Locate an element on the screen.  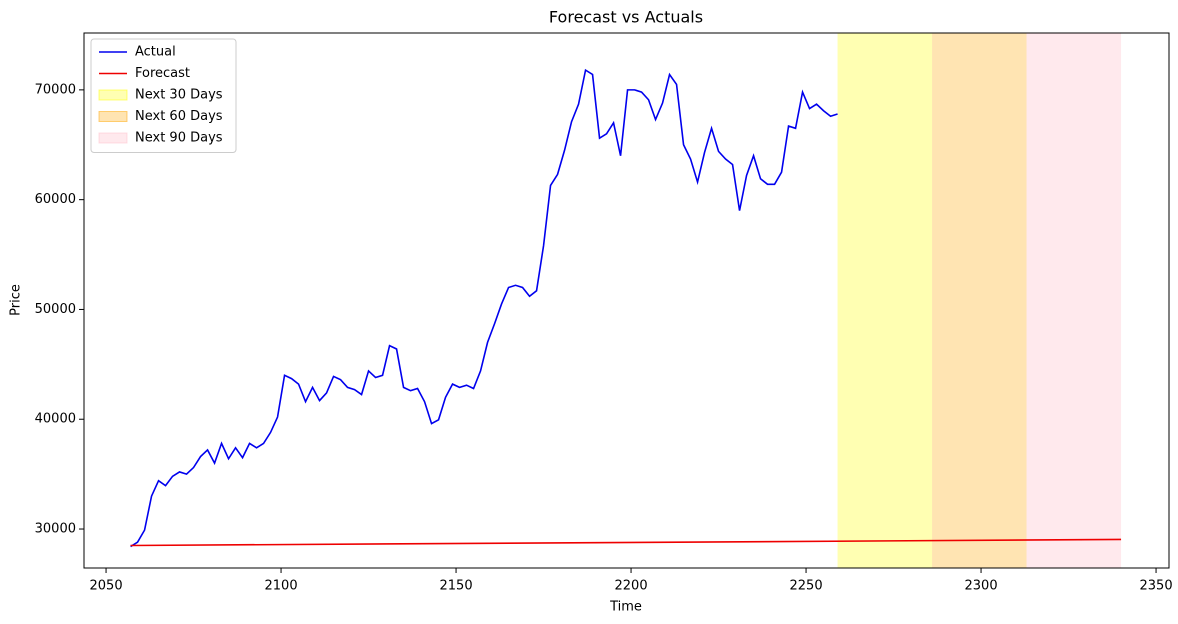
y-tick-label: 70000 is located at coordinates (55, 89).